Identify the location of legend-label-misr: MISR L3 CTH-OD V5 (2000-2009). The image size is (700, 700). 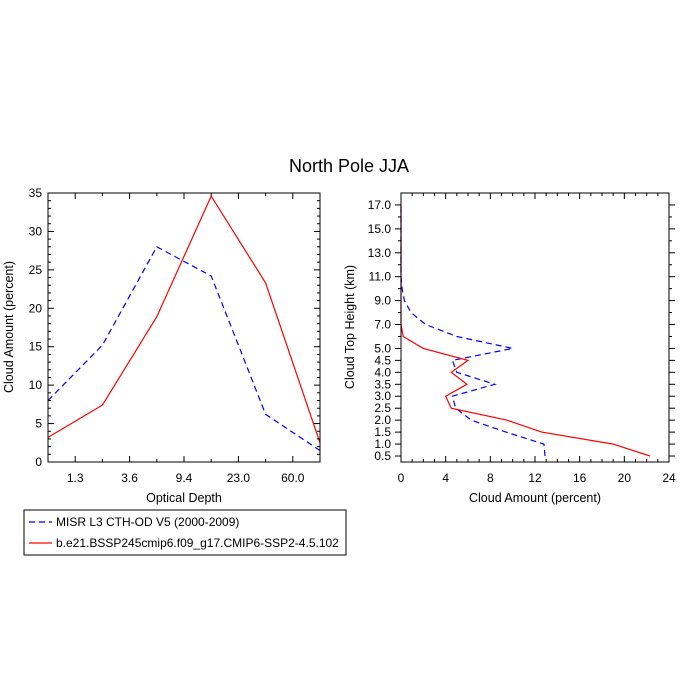
(147, 522).